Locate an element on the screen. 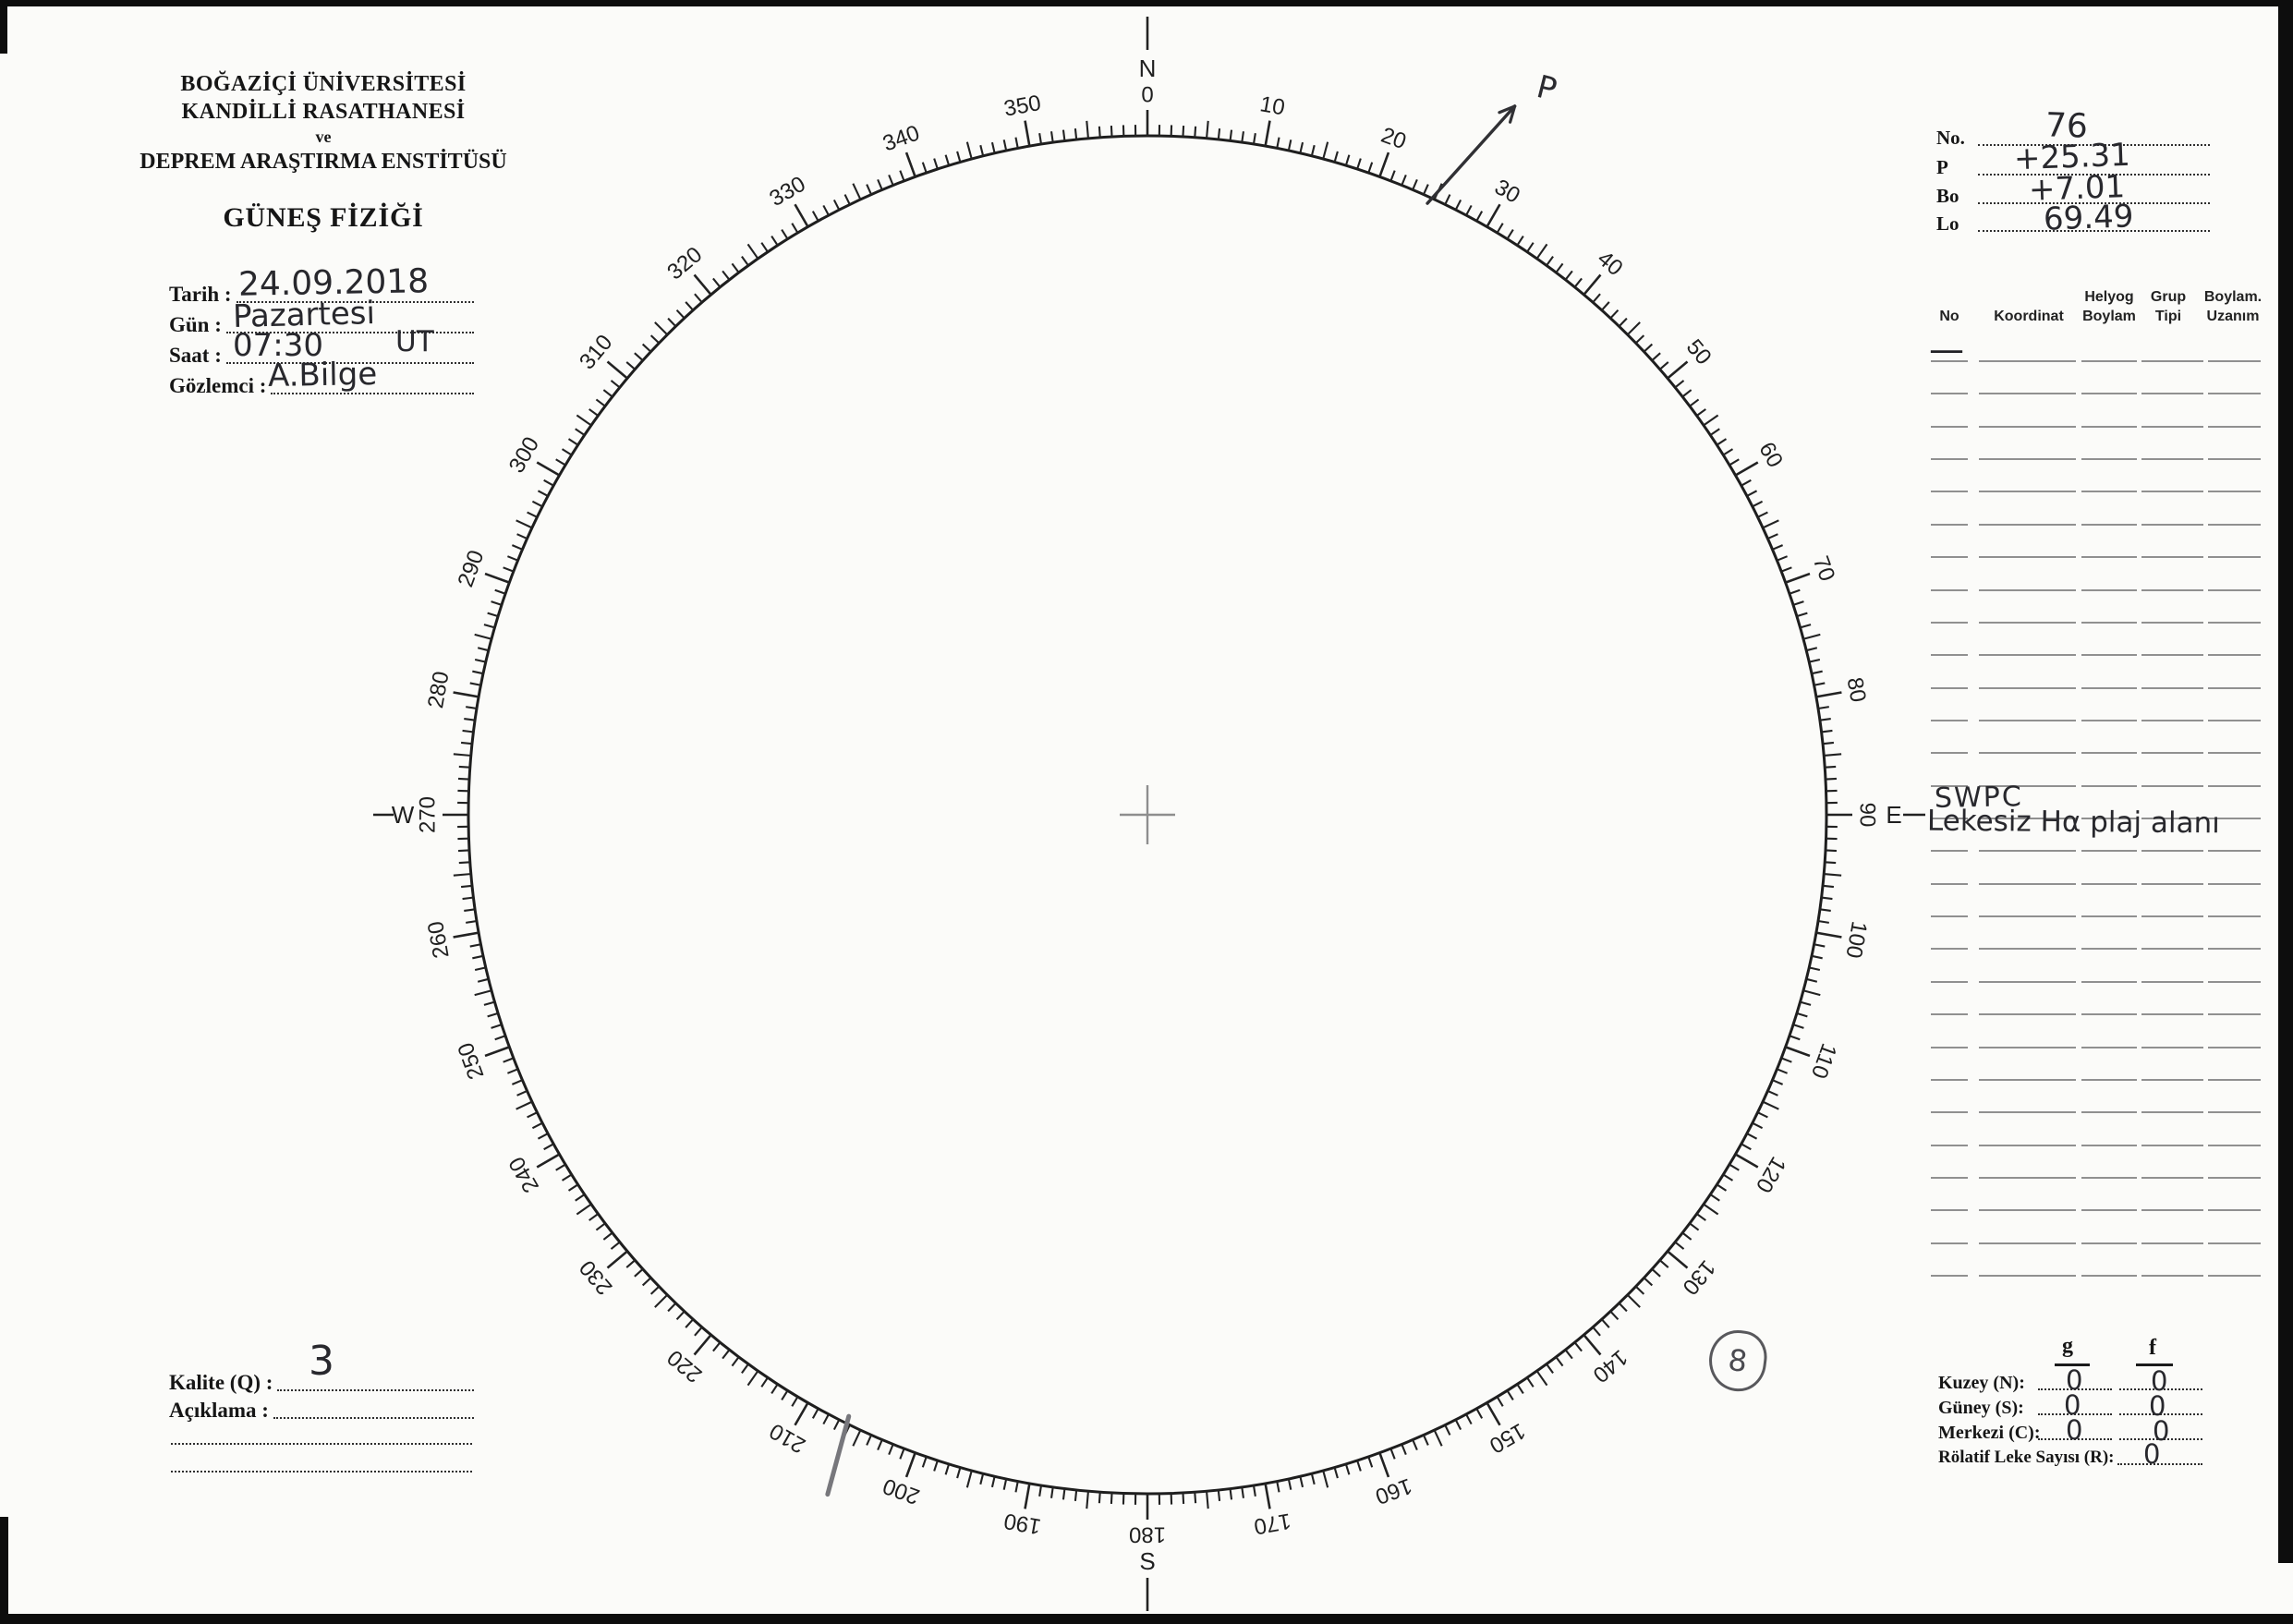 Image resolution: width=2293 pixels, height=1624 pixels. svg-text: 60 is located at coordinates (1771, 455).